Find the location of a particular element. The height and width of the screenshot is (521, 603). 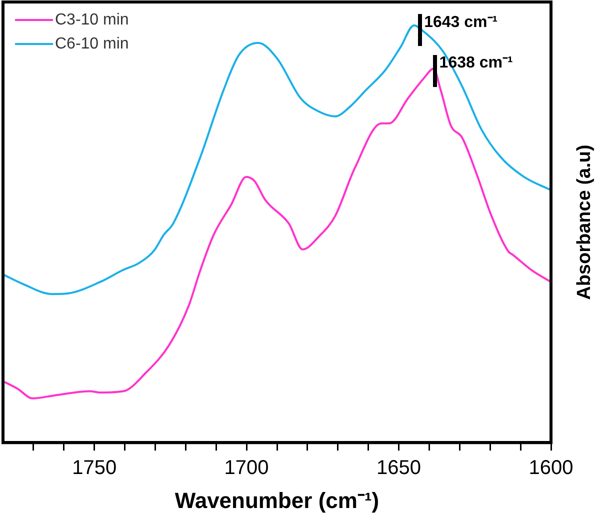

y-axis-title: Absorbance (a.u) is located at coordinates (585, 222).